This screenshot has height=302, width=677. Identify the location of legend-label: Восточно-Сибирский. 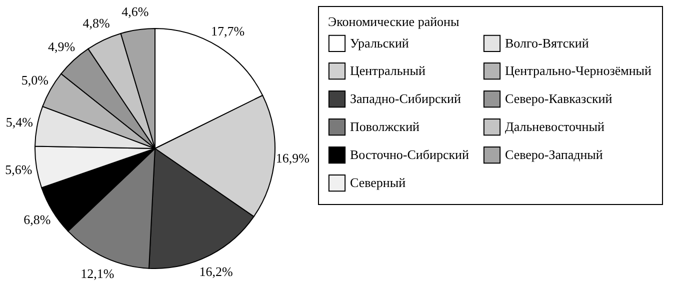
(410, 154).